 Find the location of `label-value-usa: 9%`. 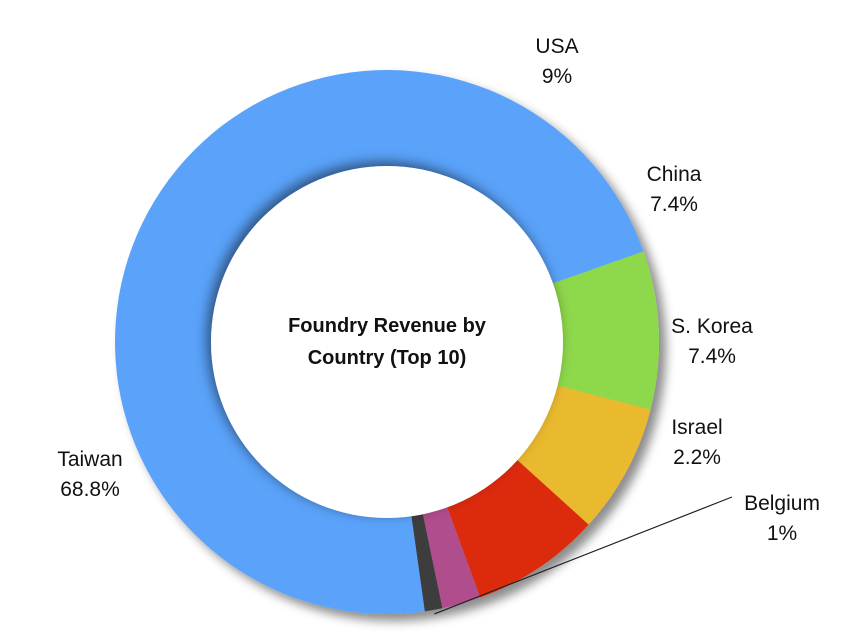

label-value-usa: 9% is located at coordinates (557, 76).